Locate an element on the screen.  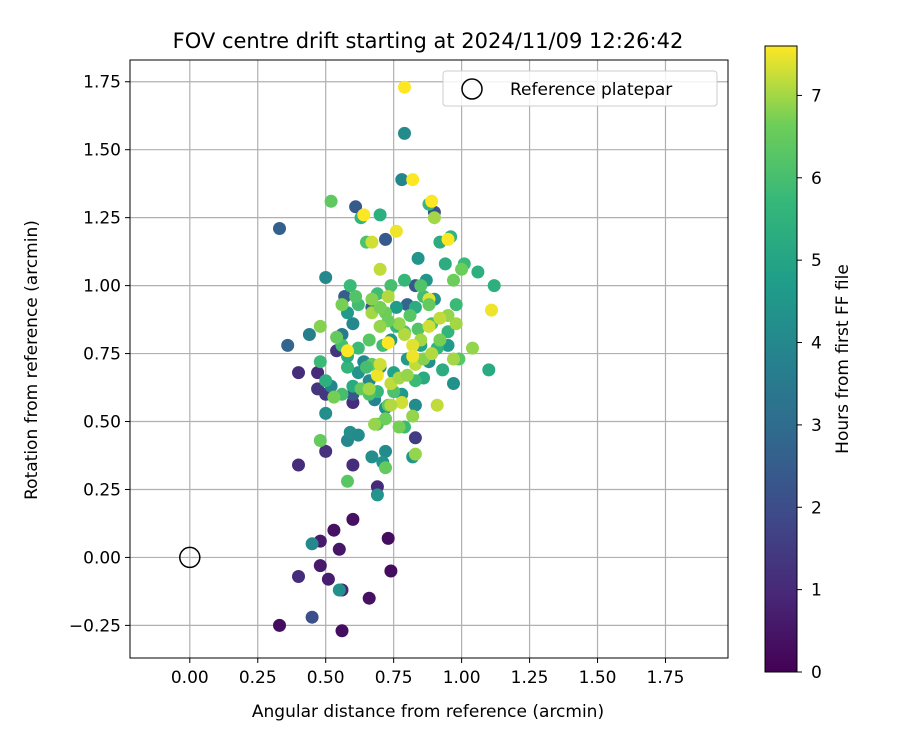
y-tick-label: 1.50 is located at coordinates (102, 151).